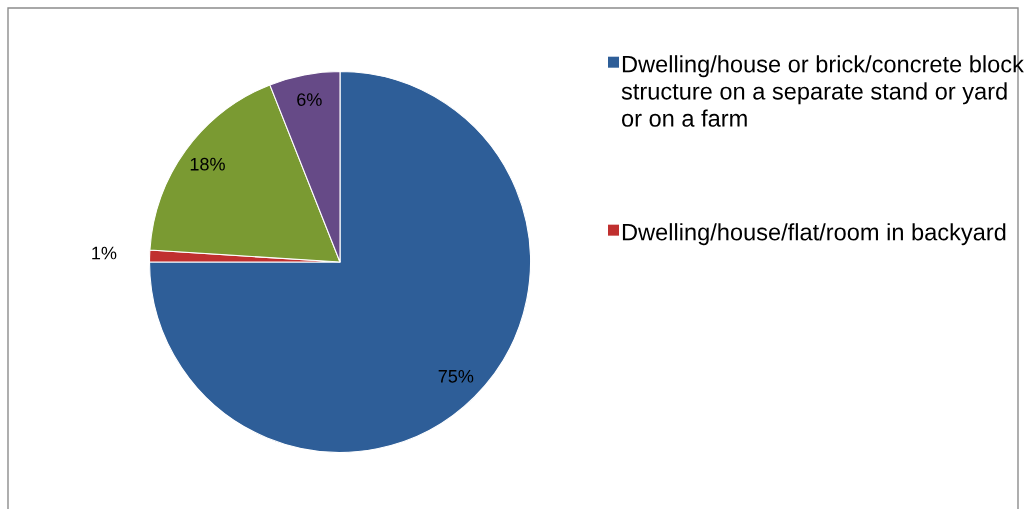 The height and width of the screenshot is (509, 1026). Describe the element at coordinates (207, 164) in the screenshot. I see `data-label: 18%` at that location.